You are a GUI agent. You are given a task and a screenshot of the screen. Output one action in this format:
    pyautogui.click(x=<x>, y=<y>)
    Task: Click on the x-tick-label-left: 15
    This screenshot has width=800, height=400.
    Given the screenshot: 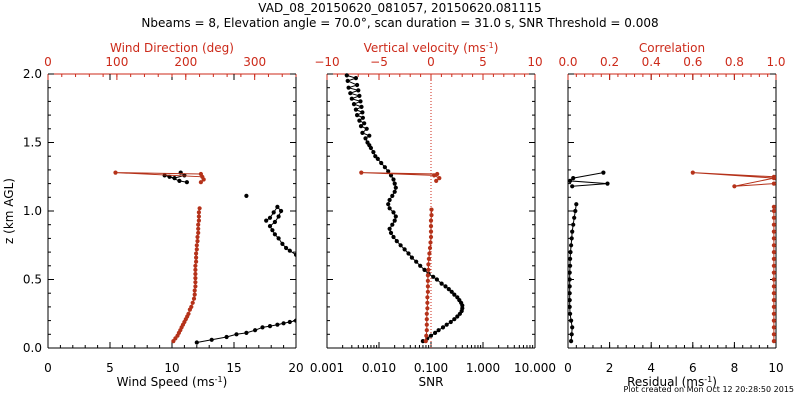 What is the action you would take?
    pyautogui.click(x=233, y=368)
    